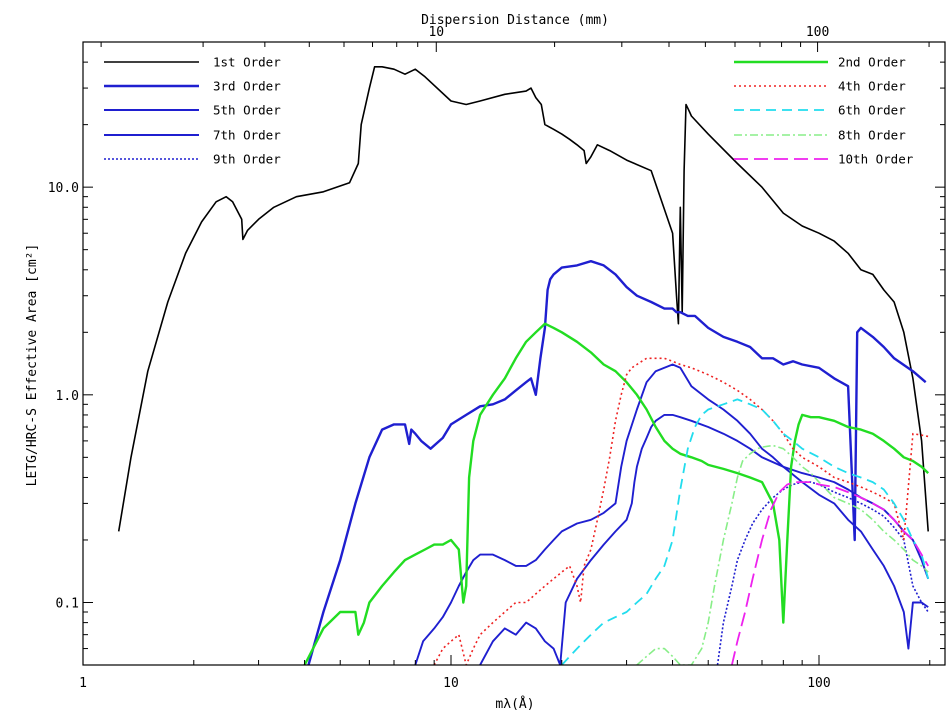 This screenshot has width=951, height=715. Describe the element at coordinates (872, 135) in the screenshot. I see `legend-label-right-4: 8th Order` at that location.